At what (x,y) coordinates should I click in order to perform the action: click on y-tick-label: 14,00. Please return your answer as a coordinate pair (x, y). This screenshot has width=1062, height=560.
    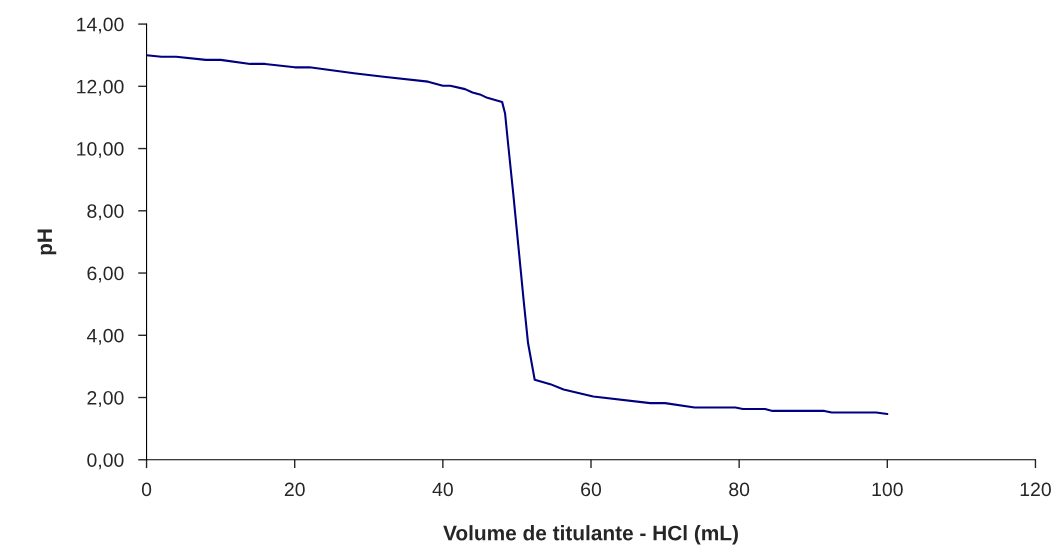
    Looking at the image, I should click on (100, 25).